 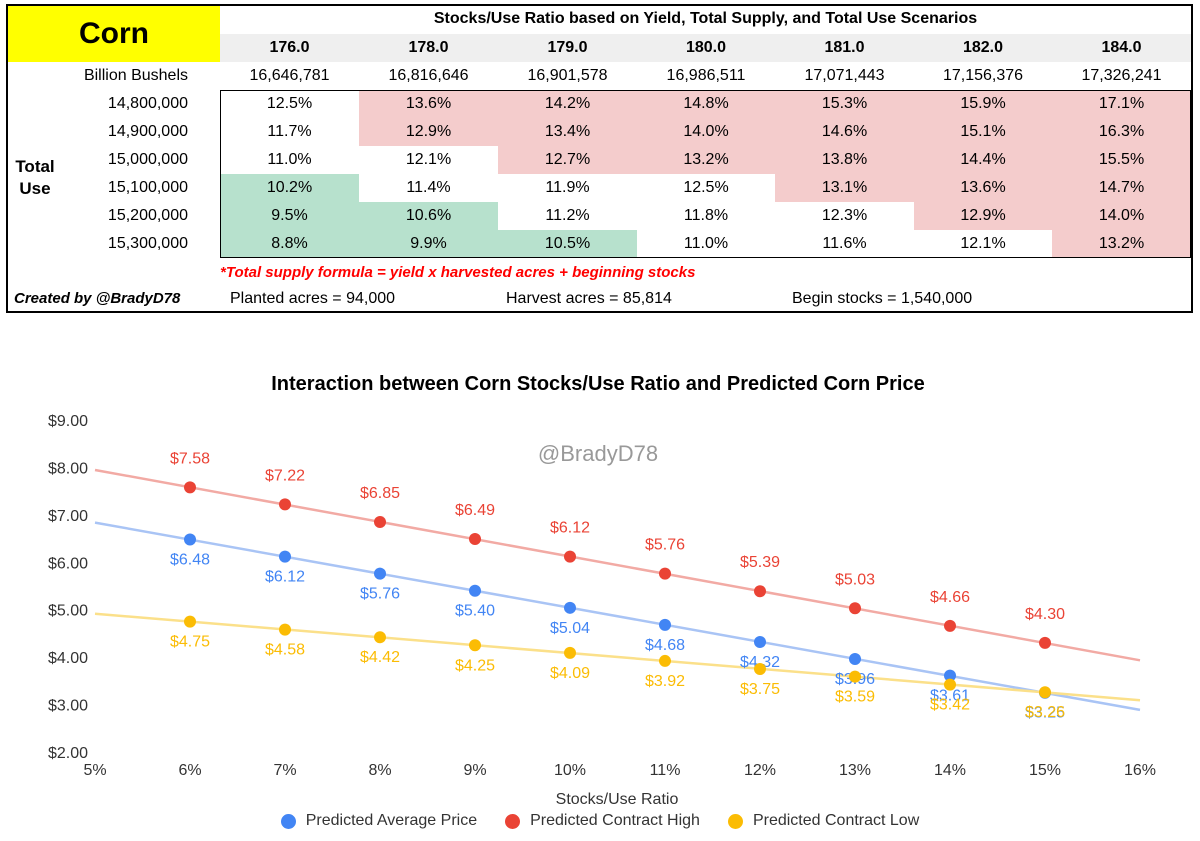 What do you see at coordinates (983, 75) in the screenshot?
I see `supply-value: 17,156,376` at bounding box center [983, 75].